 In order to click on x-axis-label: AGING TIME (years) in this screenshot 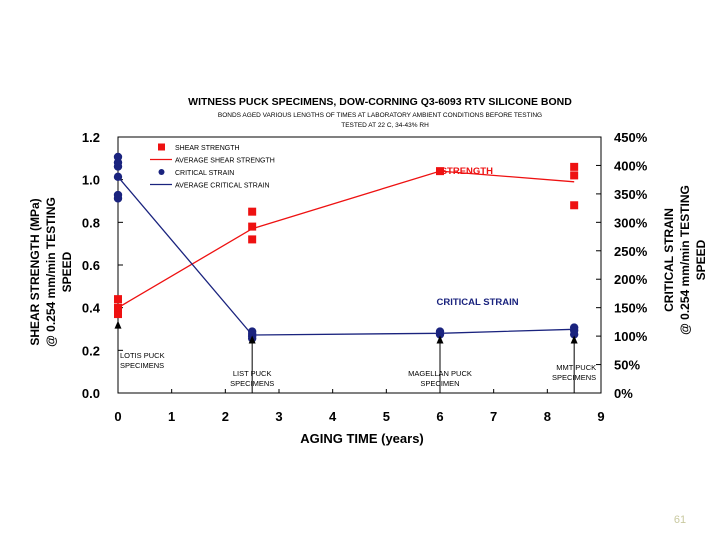, I will do `click(362, 438)`.